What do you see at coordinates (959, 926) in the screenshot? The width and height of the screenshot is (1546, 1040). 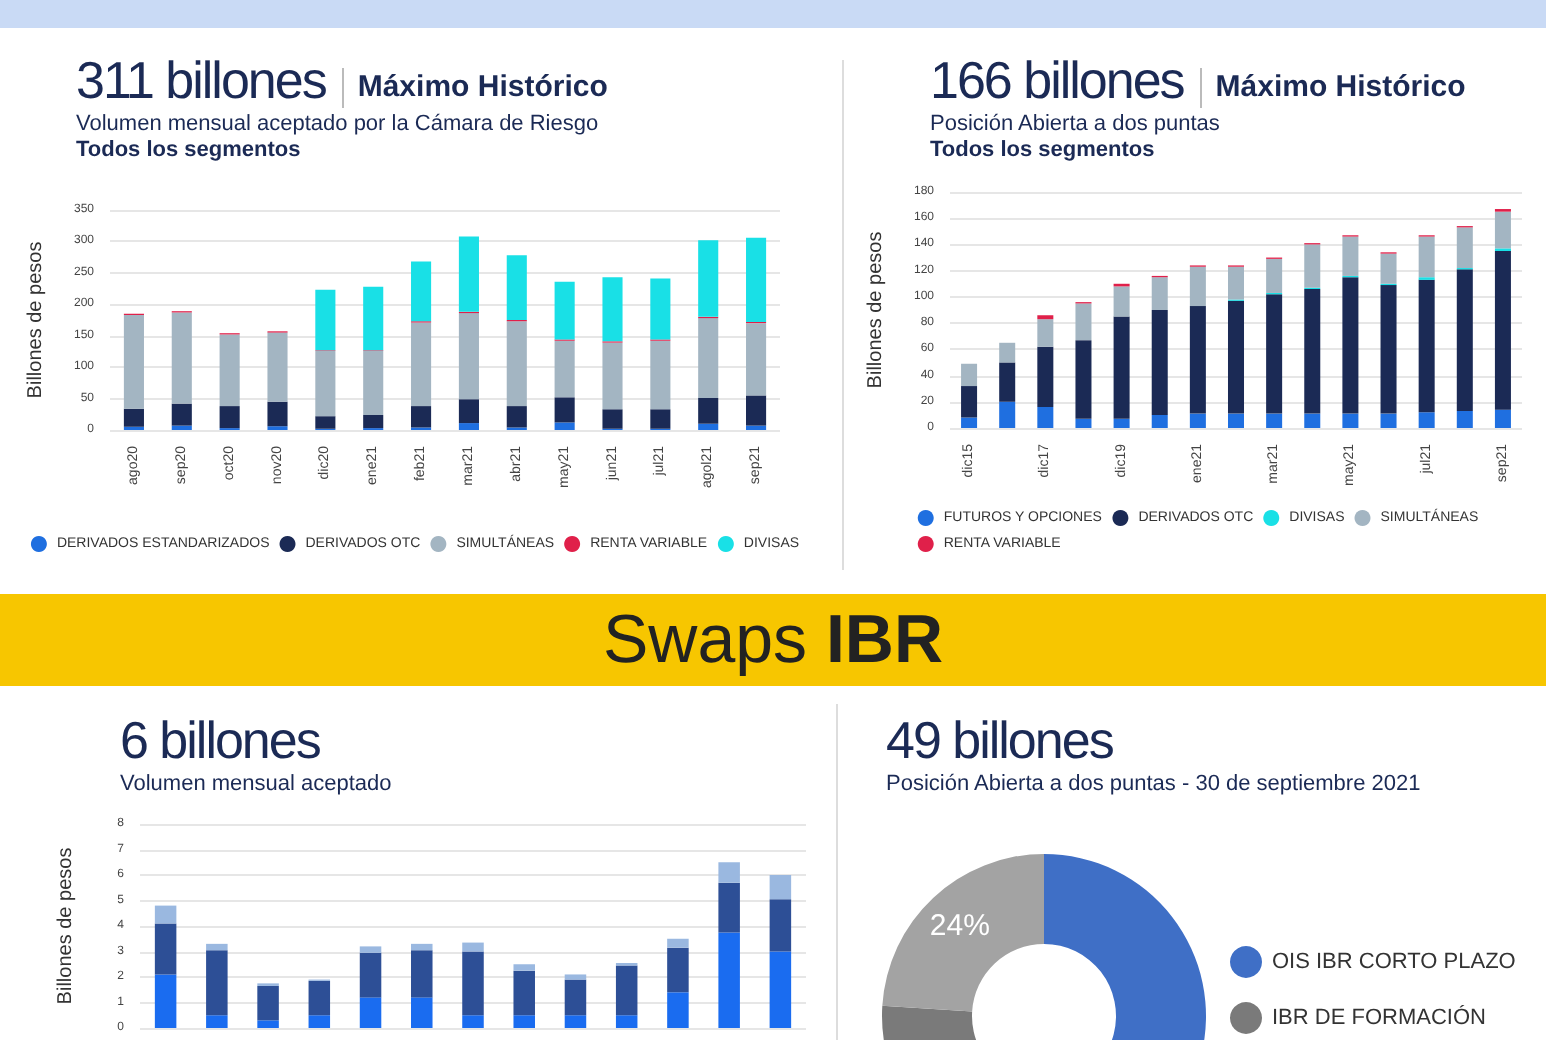 I see `data-label: 24%` at bounding box center [959, 926].